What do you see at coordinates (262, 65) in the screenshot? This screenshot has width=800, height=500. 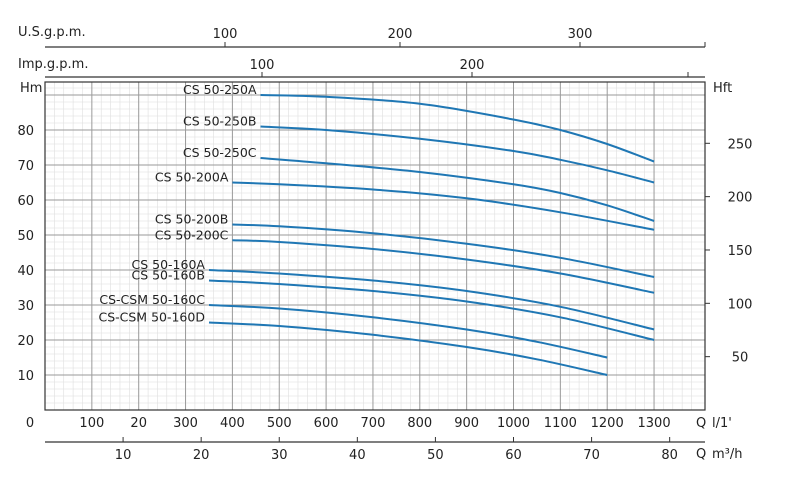 I see `top-imp-tick-label: 100` at bounding box center [262, 65].